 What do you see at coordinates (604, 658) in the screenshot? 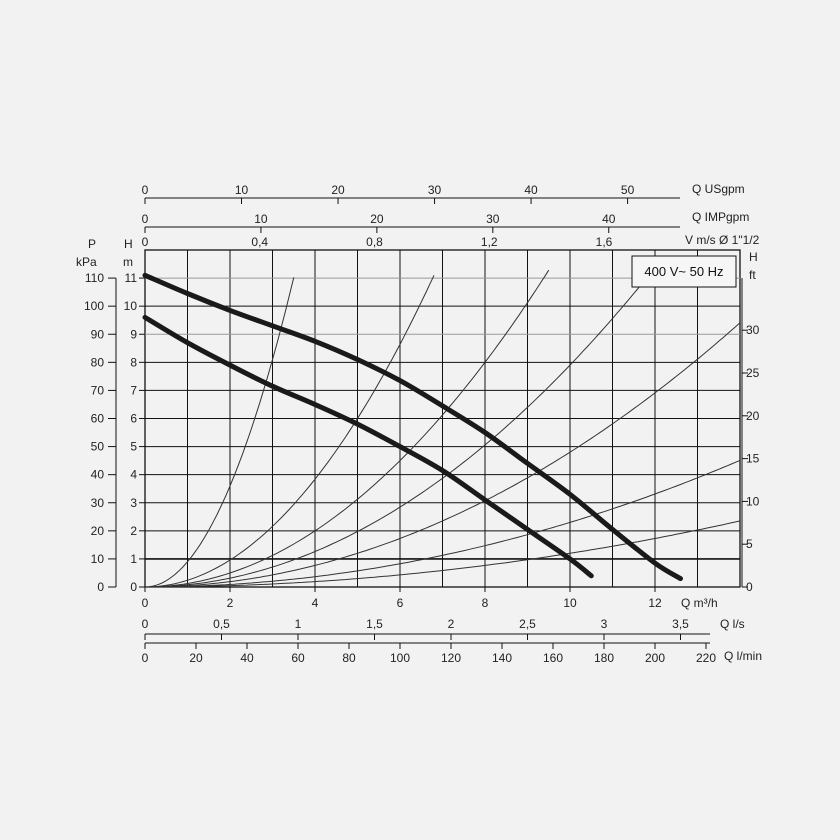
I see `lmin-axis-tick-label: 180` at bounding box center [604, 658].